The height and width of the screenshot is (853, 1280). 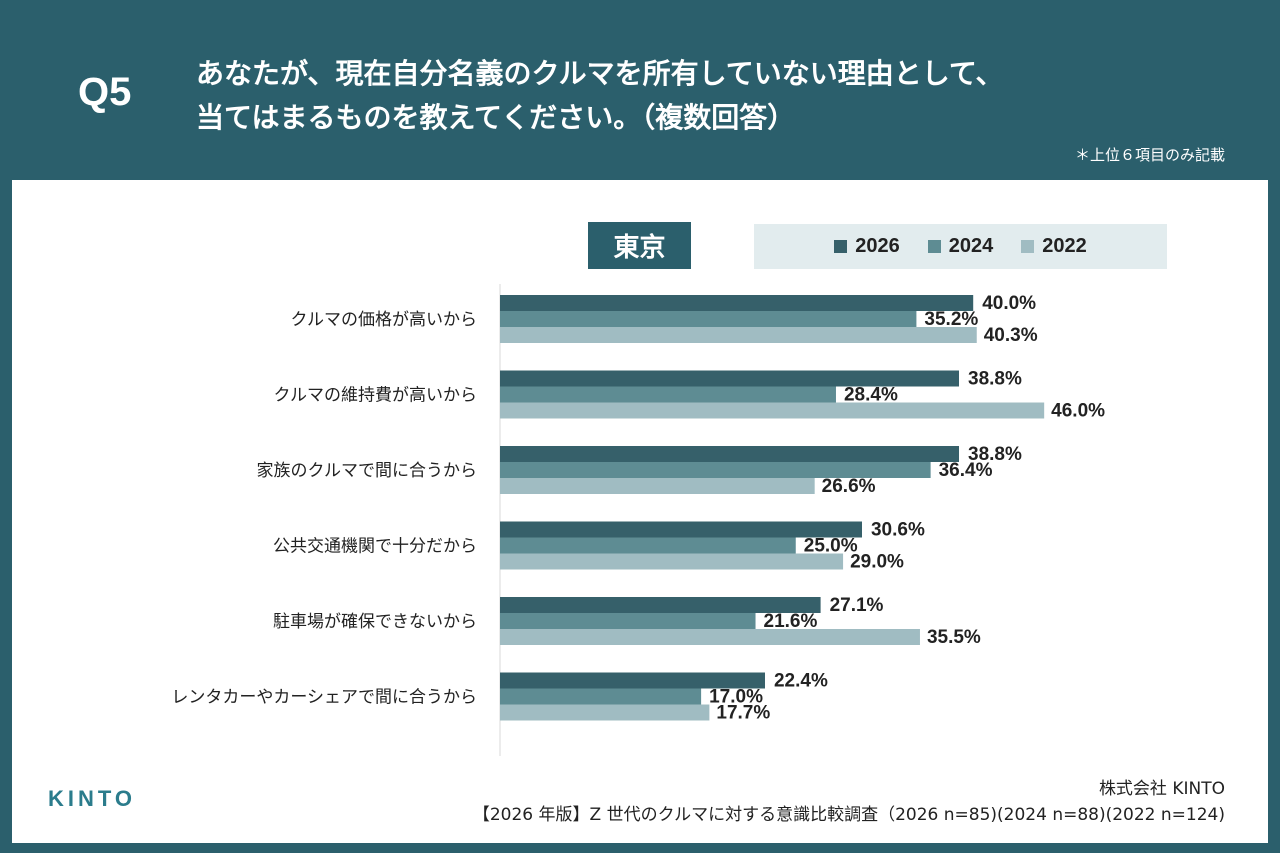 I want to click on legend-item-2024: 2024, so click(x=960, y=246).